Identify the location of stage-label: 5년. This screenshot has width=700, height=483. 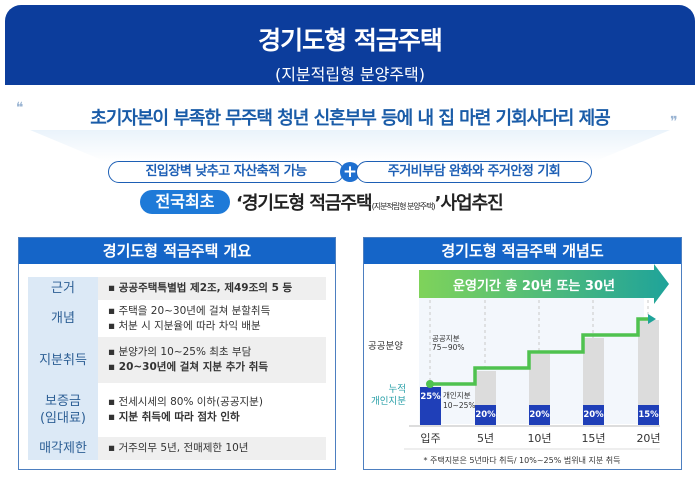
(485, 438).